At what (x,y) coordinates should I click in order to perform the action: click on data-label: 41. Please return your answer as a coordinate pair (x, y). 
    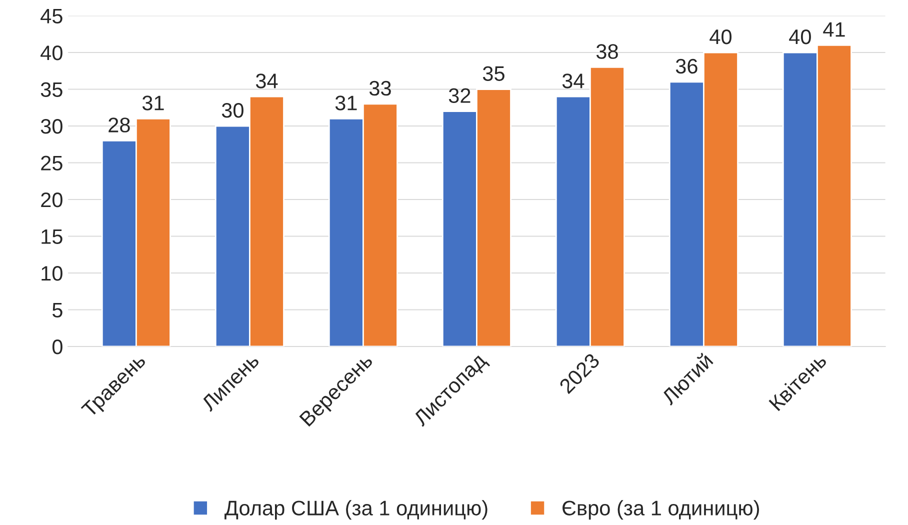
    Looking at the image, I should click on (834, 29).